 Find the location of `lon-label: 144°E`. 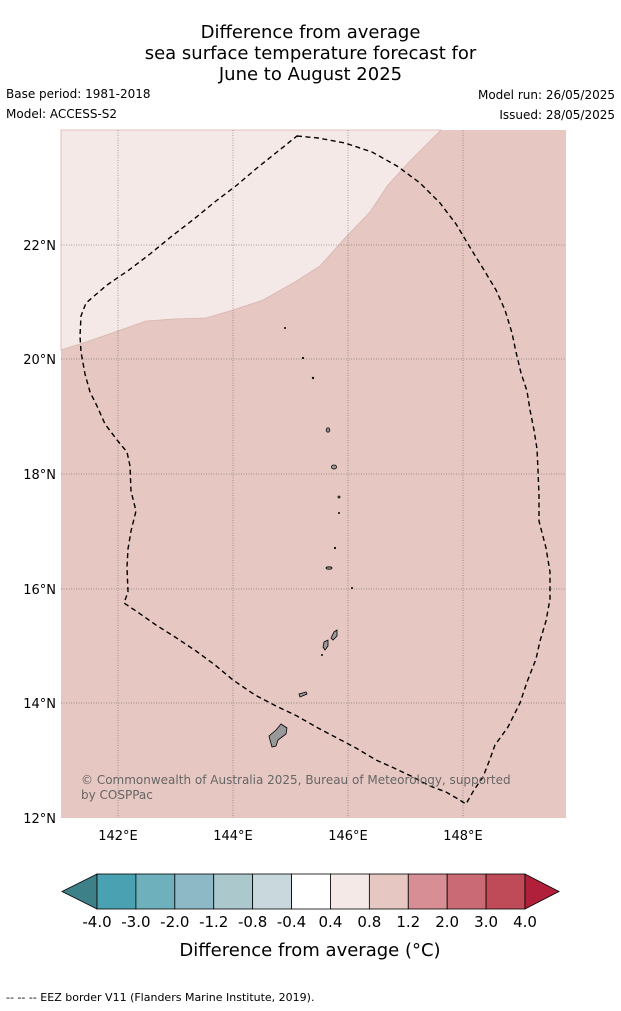

lon-label: 144°E is located at coordinates (233, 836).